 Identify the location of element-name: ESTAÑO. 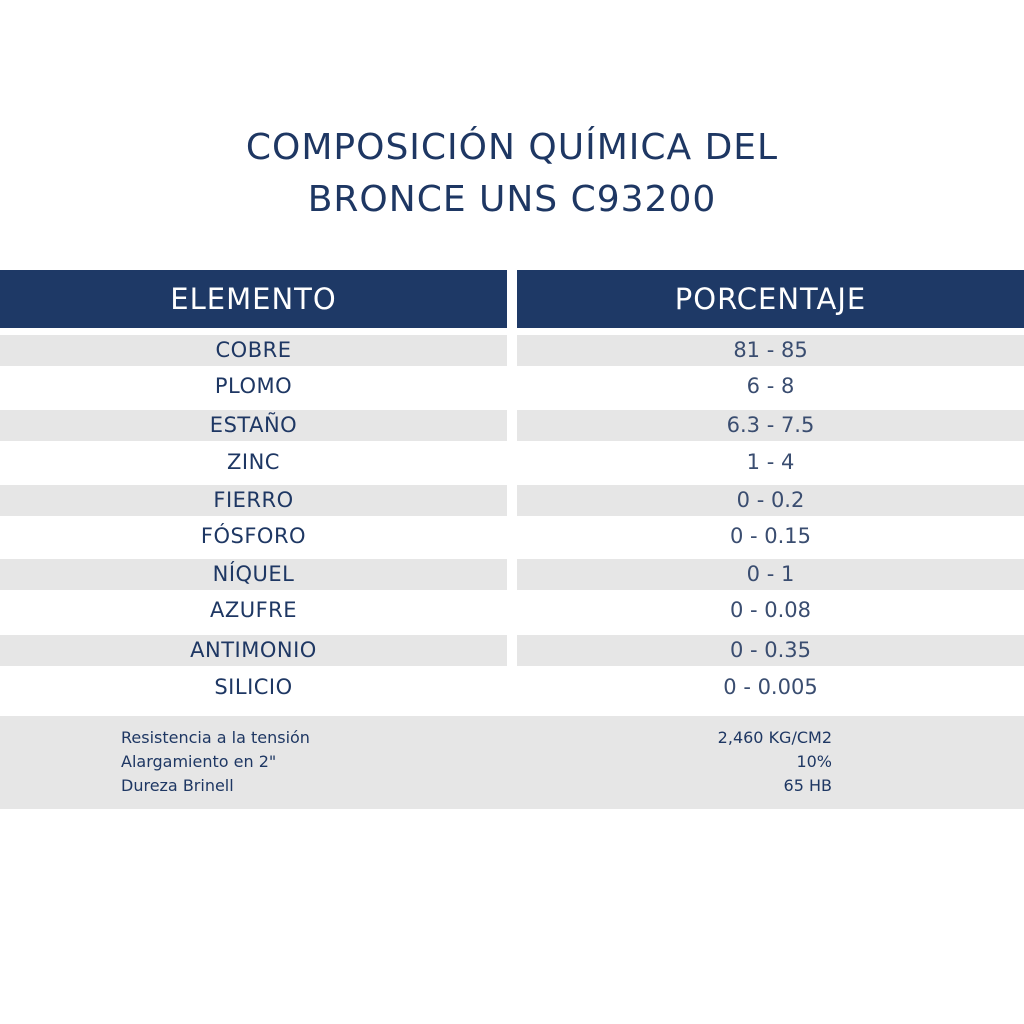
(253, 425).